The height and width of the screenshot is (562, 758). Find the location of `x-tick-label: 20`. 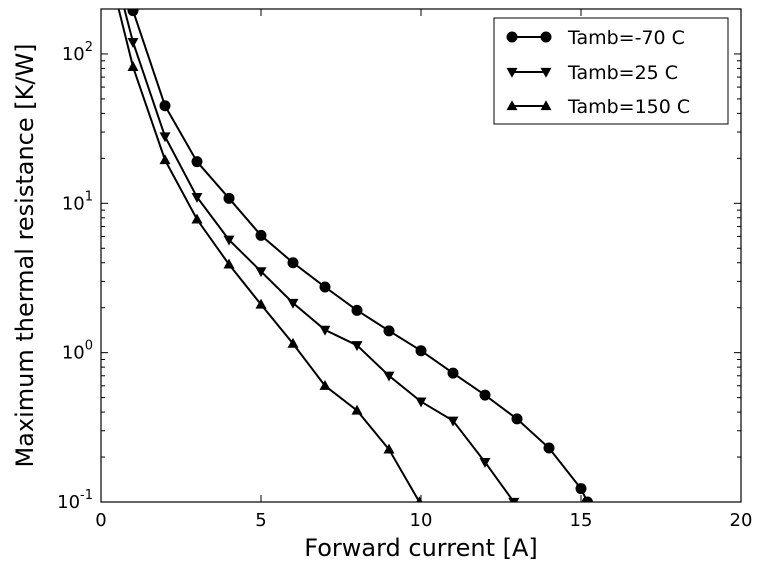

x-tick-label: 20 is located at coordinates (741, 520).